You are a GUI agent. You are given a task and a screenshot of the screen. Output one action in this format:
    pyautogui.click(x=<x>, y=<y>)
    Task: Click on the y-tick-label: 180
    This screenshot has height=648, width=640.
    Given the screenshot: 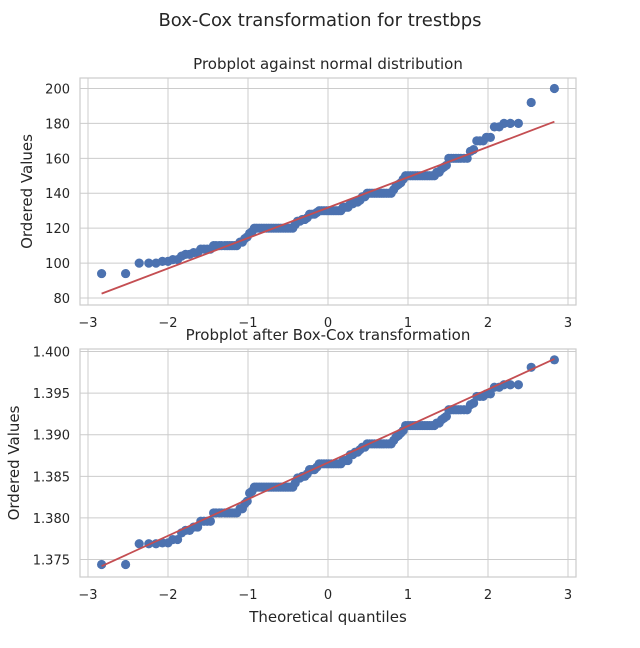 What is the action you would take?
    pyautogui.click(x=57, y=124)
    